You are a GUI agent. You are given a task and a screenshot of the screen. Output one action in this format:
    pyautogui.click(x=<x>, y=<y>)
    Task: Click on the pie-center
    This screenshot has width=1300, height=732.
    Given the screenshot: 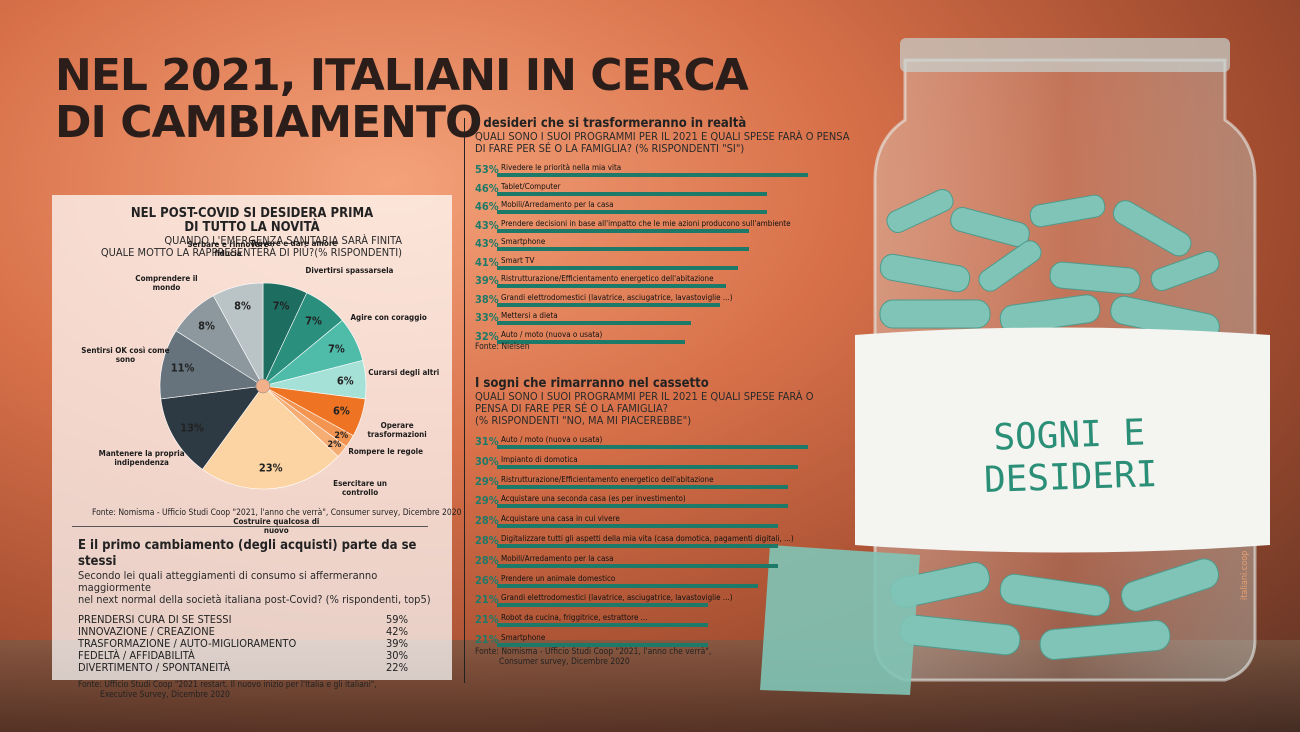 What is the action you would take?
    pyautogui.click(x=263, y=386)
    